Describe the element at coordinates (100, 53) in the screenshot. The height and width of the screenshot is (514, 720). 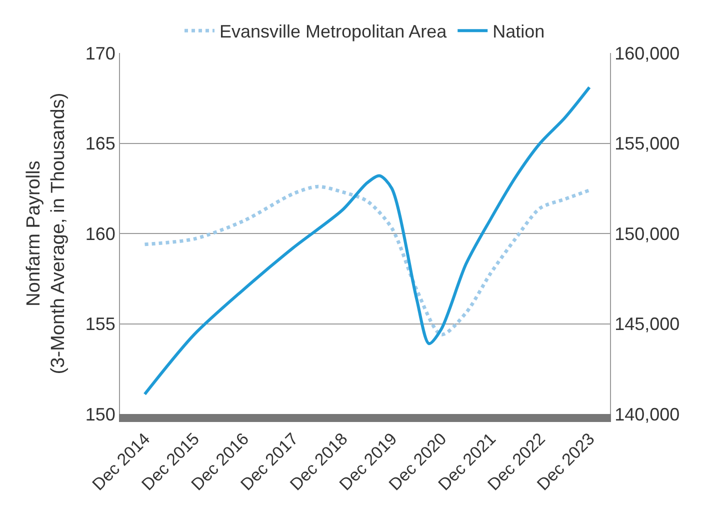
I see `y-tick-label: 170` at that location.